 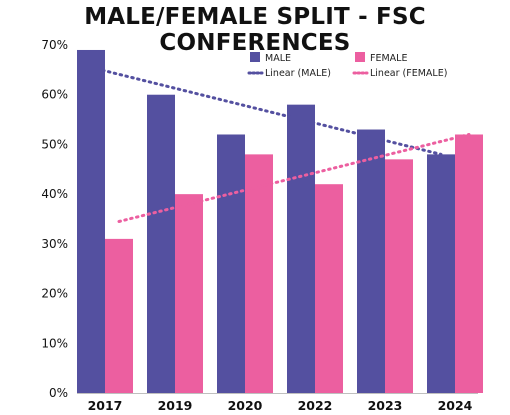 I want to click on bar-female-2022, so click(x=329, y=288).